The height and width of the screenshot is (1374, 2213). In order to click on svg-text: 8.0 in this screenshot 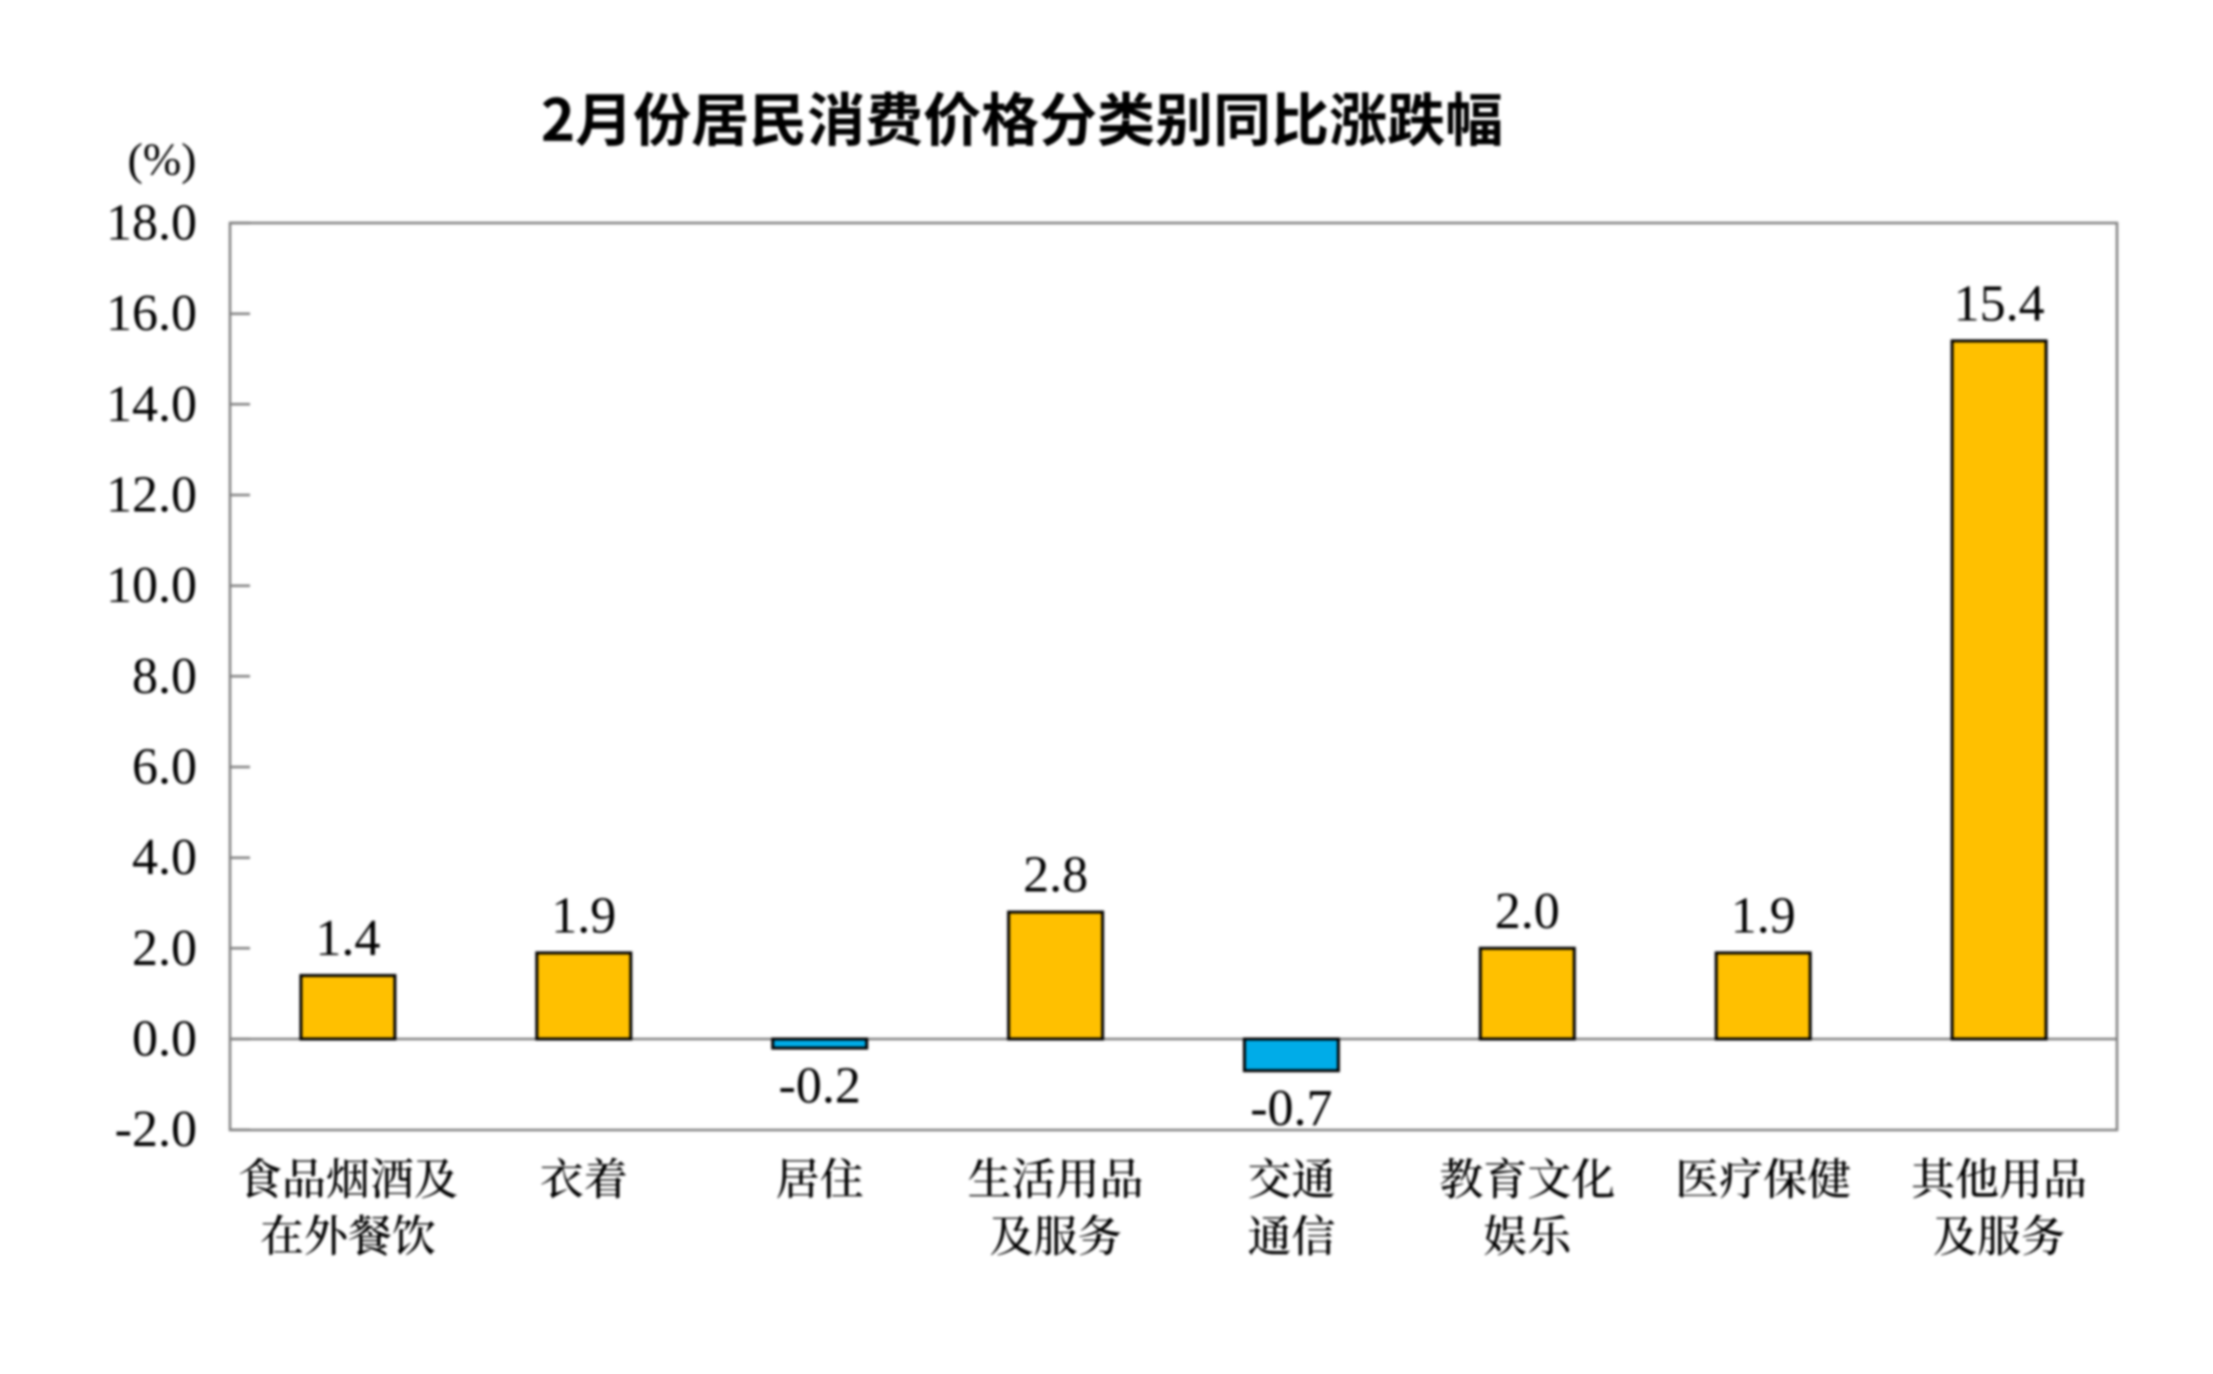, I will do `click(164, 676)`.